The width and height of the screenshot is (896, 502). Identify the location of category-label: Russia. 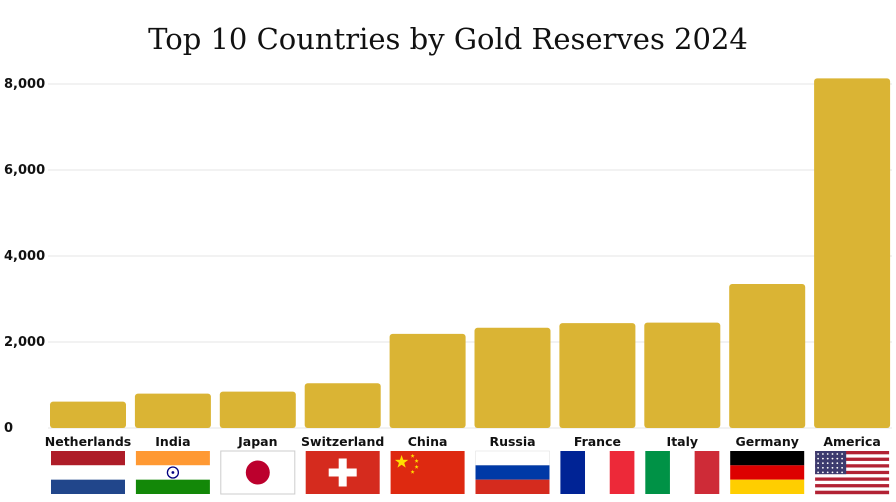
(512, 441).